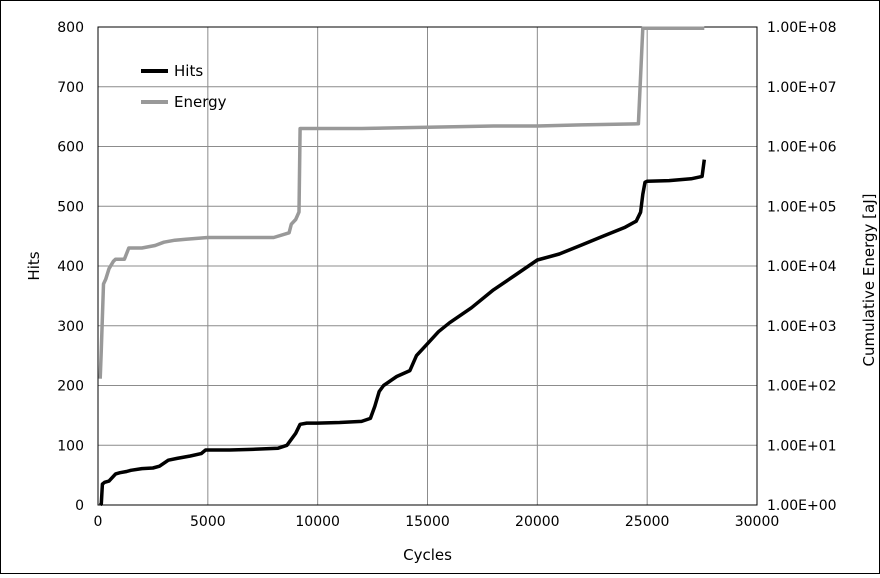  What do you see at coordinates (802, 506) in the screenshot?
I see `y2-tick-label: 1.00E+00` at bounding box center [802, 506].